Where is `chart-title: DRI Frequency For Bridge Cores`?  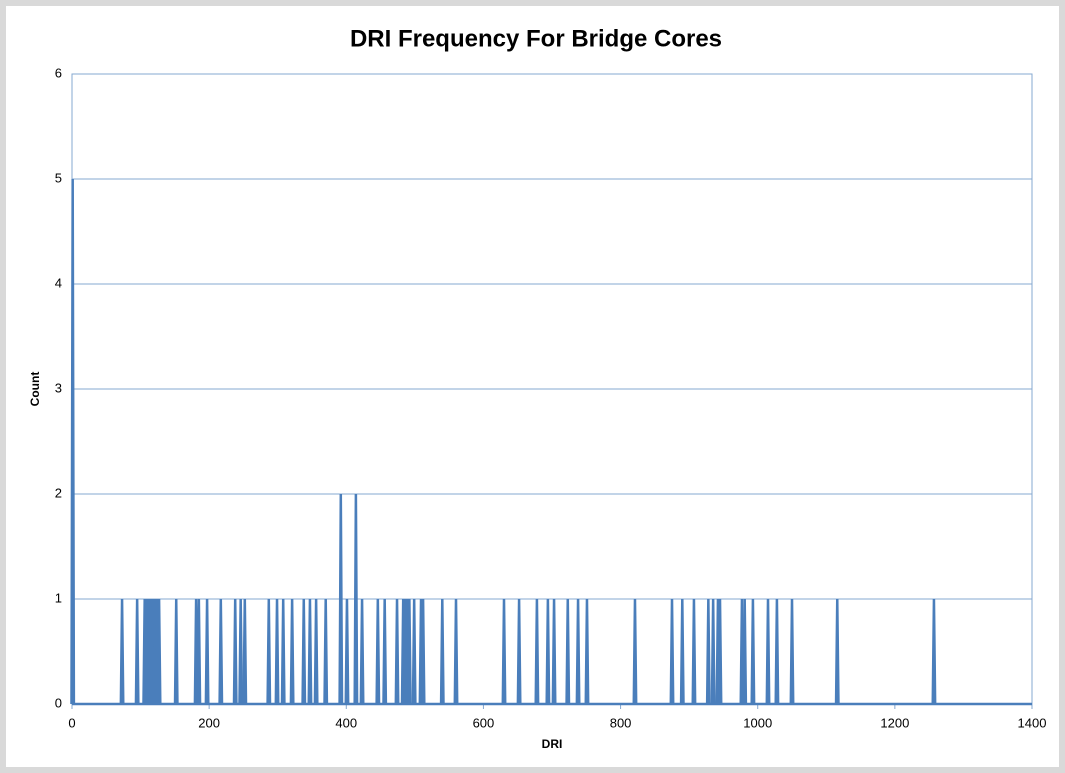
chart-title: DRI Frequency For Bridge Cores is located at coordinates (536, 38).